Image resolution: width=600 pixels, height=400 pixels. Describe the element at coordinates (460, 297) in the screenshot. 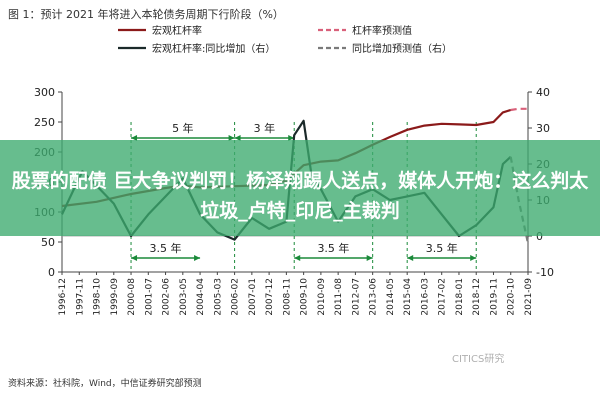

I see `x-tick-label: 2018-01` at that location.